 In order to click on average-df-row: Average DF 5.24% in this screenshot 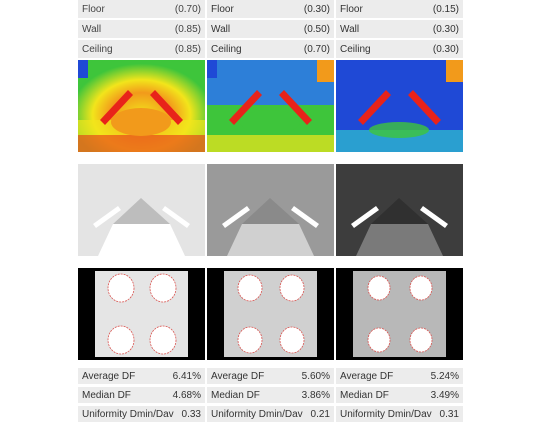, I will do `click(399, 376)`.